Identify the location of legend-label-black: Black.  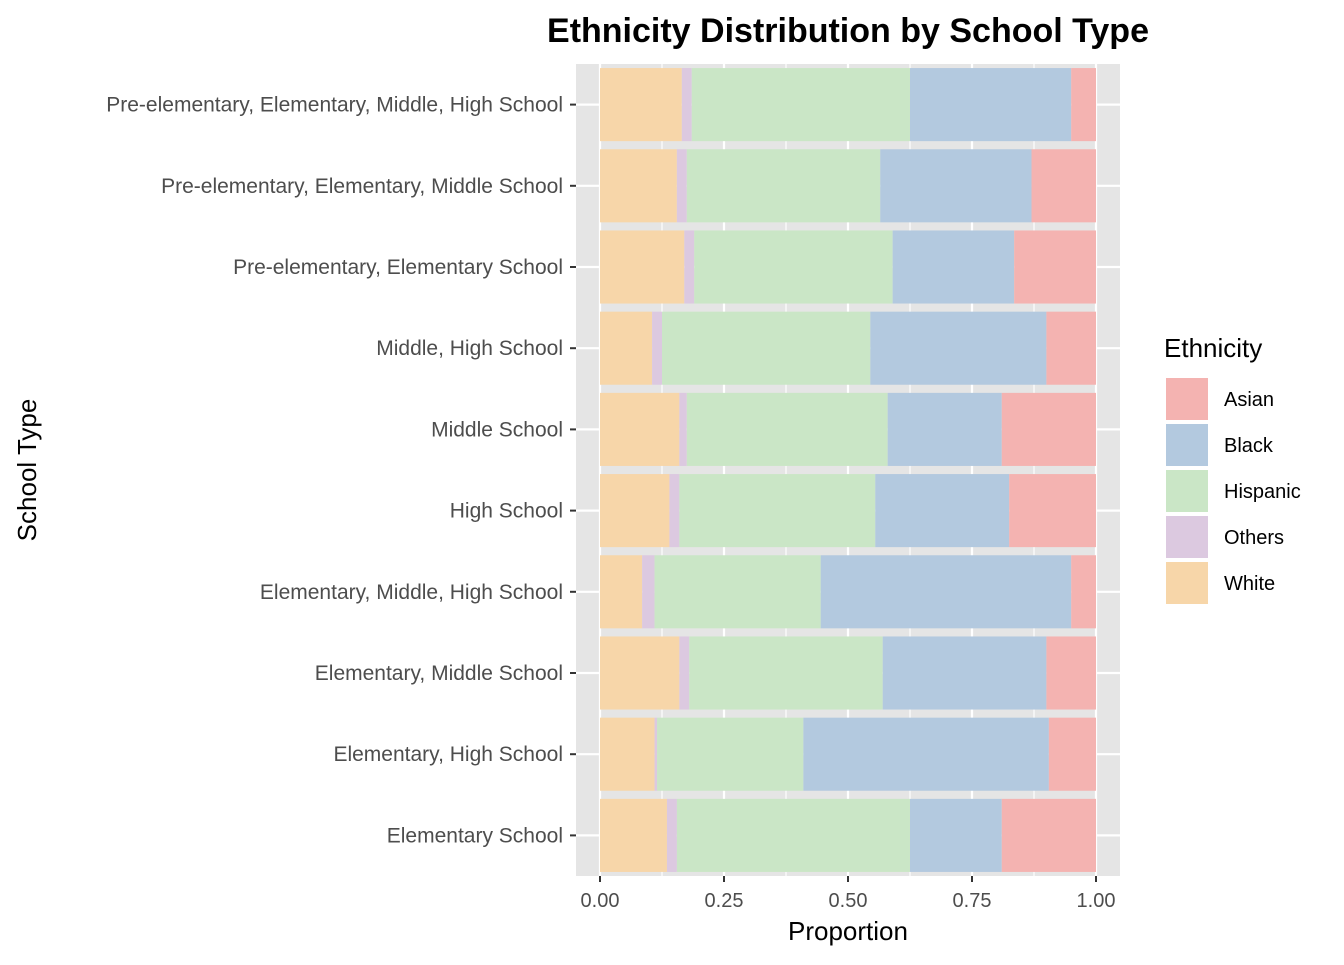
(1249, 446).